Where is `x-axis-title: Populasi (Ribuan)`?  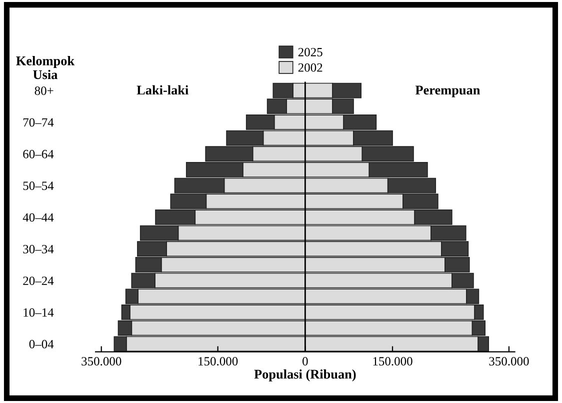
x-axis-title: Populasi (Ribuan) is located at coordinates (305, 375).